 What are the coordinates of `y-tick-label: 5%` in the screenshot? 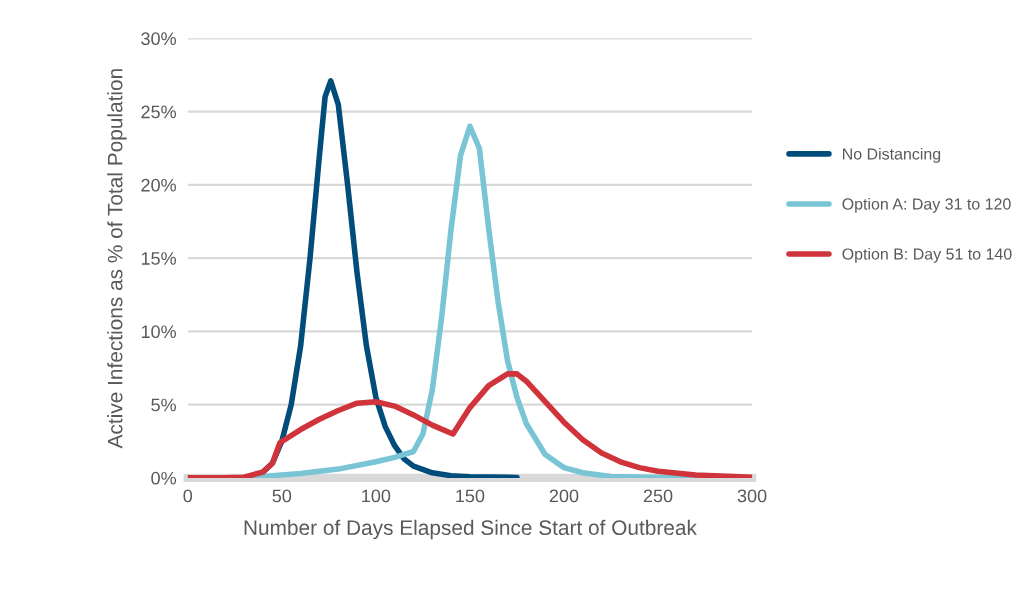 It's located at (163, 405).